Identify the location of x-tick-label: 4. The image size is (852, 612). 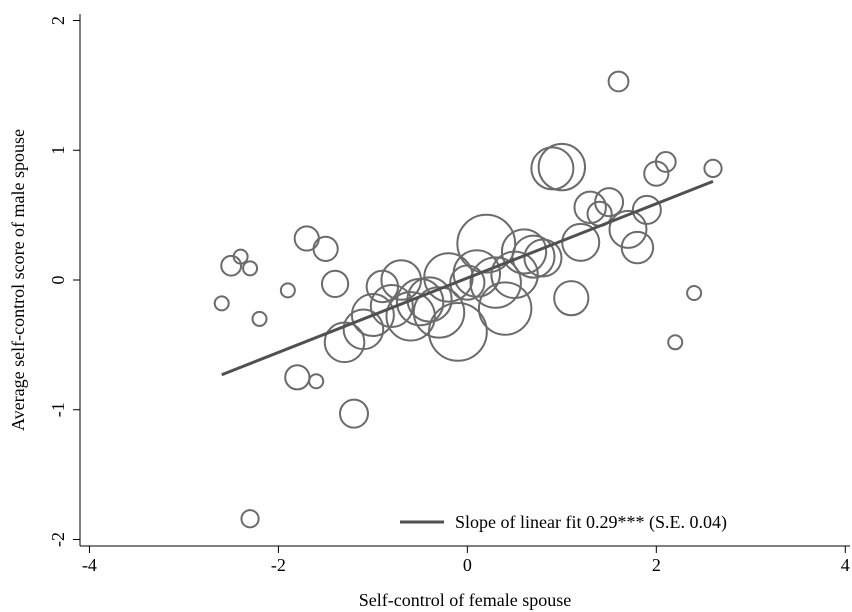
(845, 565).